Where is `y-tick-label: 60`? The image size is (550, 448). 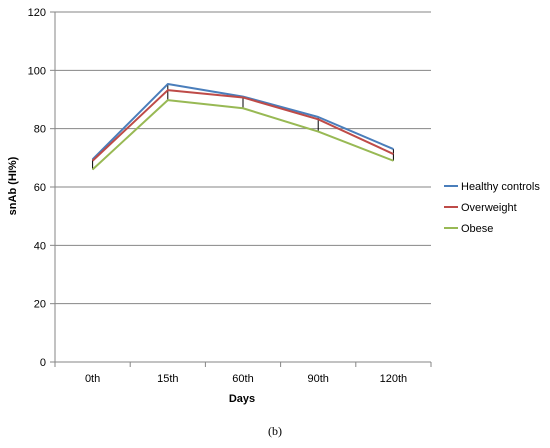 y-tick-label: 60 is located at coordinates (40, 188).